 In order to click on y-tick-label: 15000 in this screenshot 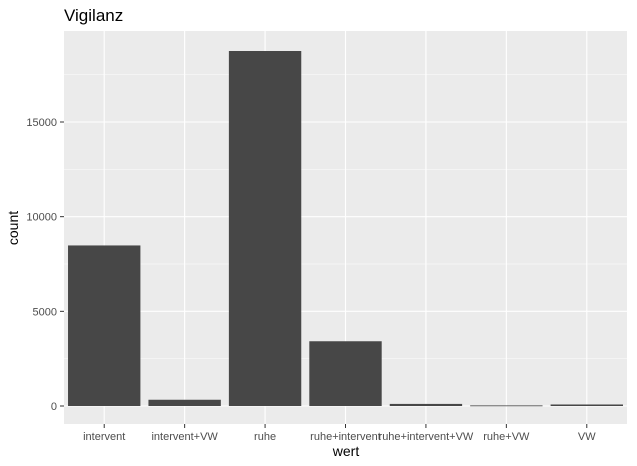, I will do `click(41, 123)`.